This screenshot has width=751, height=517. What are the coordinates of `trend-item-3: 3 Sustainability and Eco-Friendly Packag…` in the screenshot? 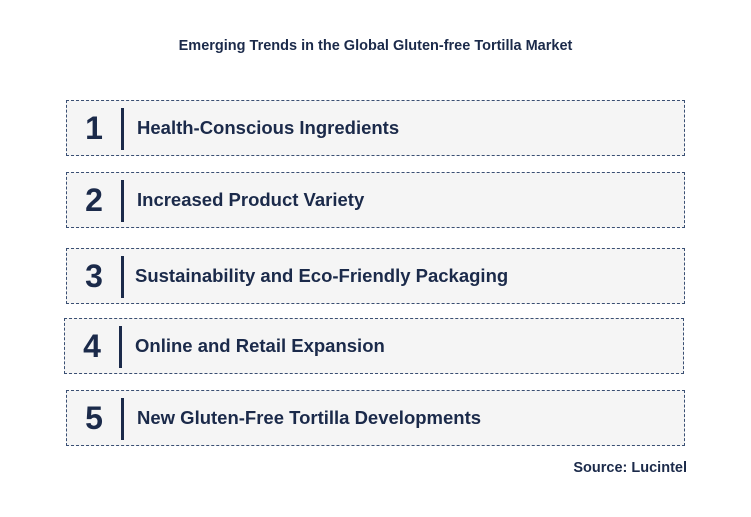 It's located at (375, 276).